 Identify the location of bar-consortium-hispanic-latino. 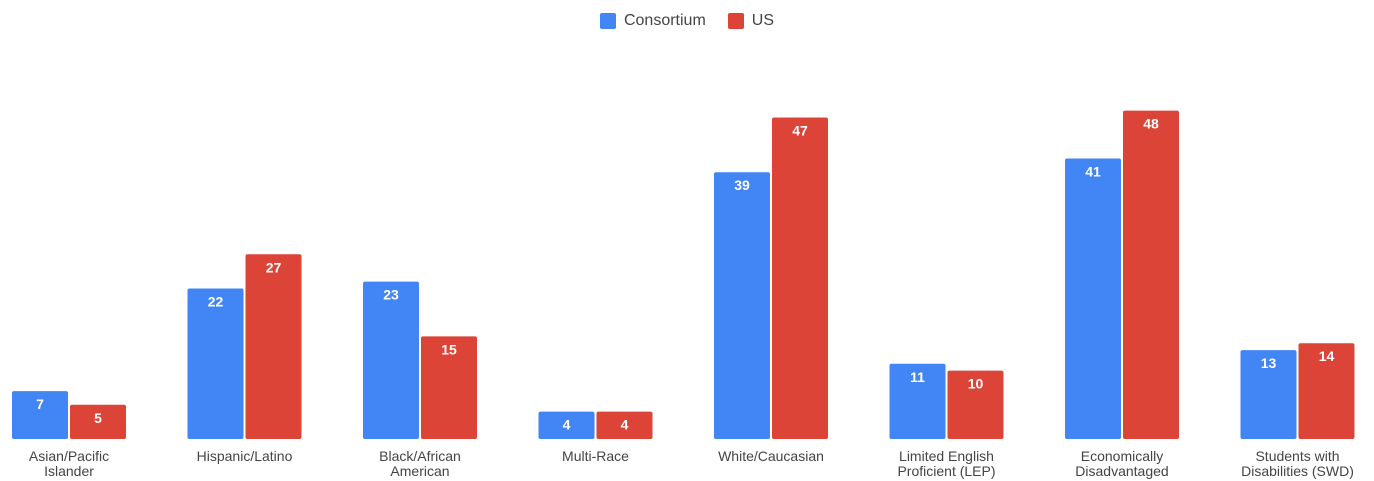
(215, 363).